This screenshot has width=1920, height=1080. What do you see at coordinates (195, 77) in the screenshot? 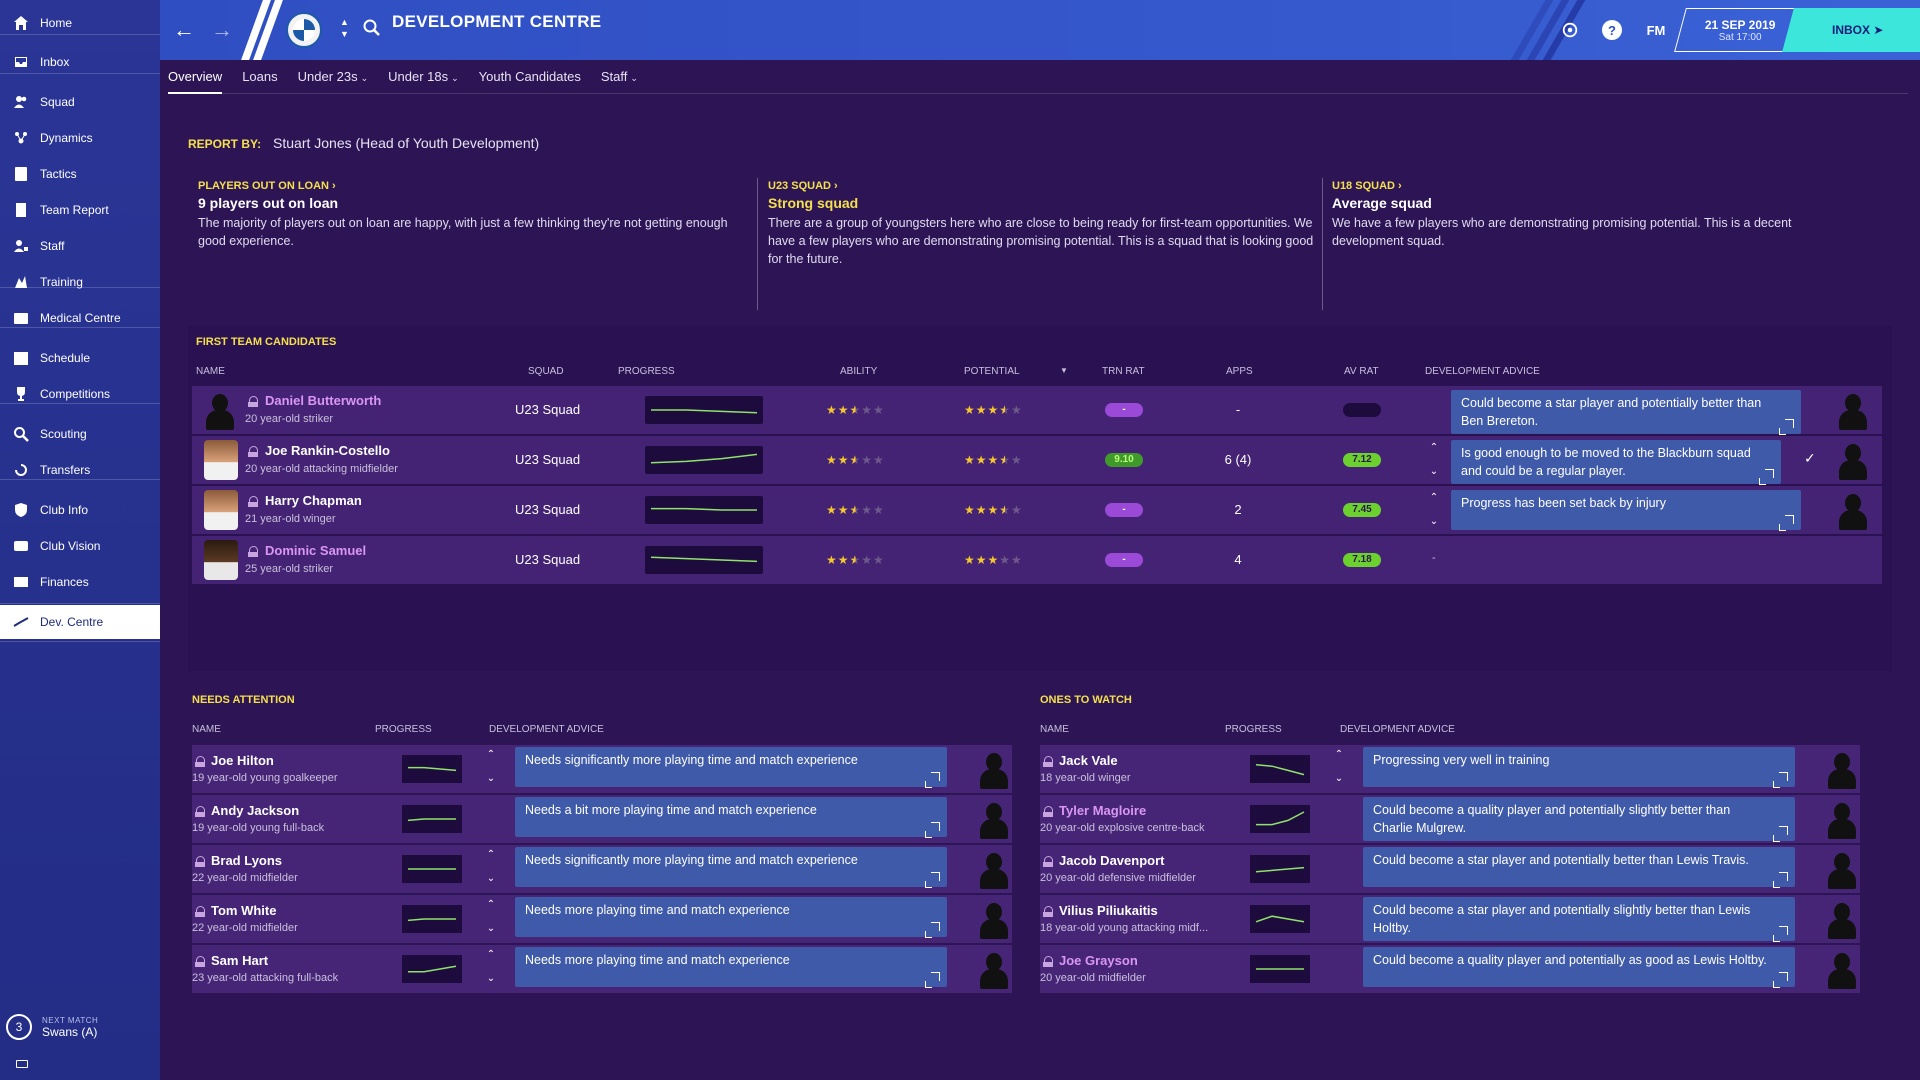
I see `tab-overview: Overview` at bounding box center [195, 77].